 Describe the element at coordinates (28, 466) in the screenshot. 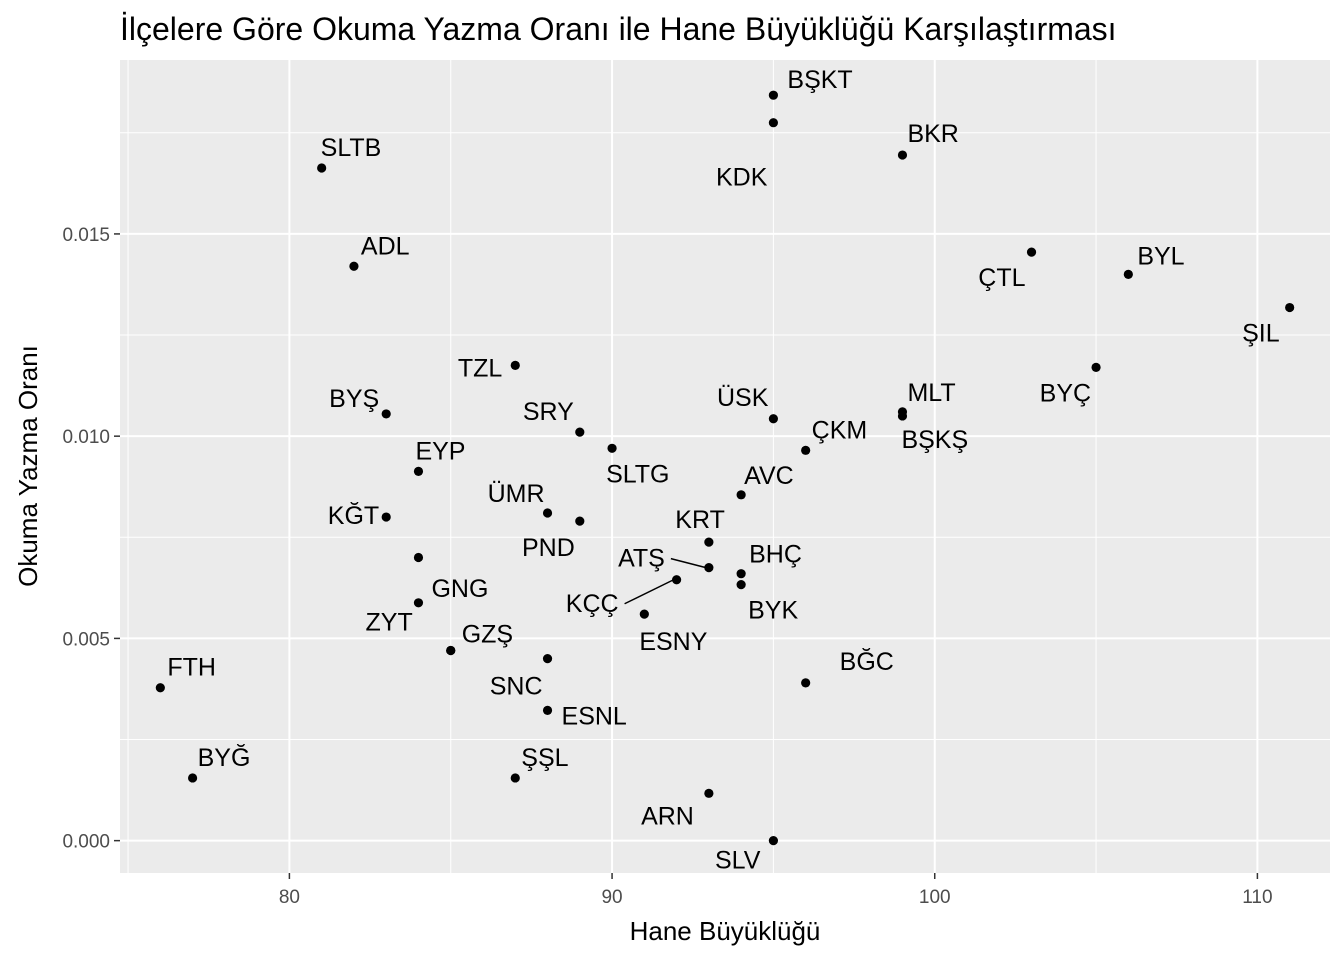

I see `y-axis-title: Okuma Yazma Oranı` at that location.